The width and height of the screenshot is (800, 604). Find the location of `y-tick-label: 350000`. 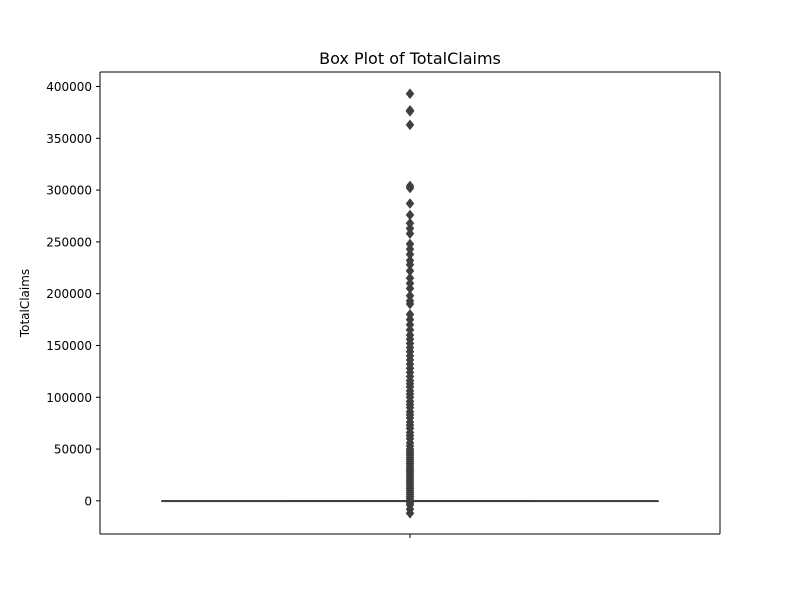

y-tick-label: 350000 is located at coordinates (69, 139).